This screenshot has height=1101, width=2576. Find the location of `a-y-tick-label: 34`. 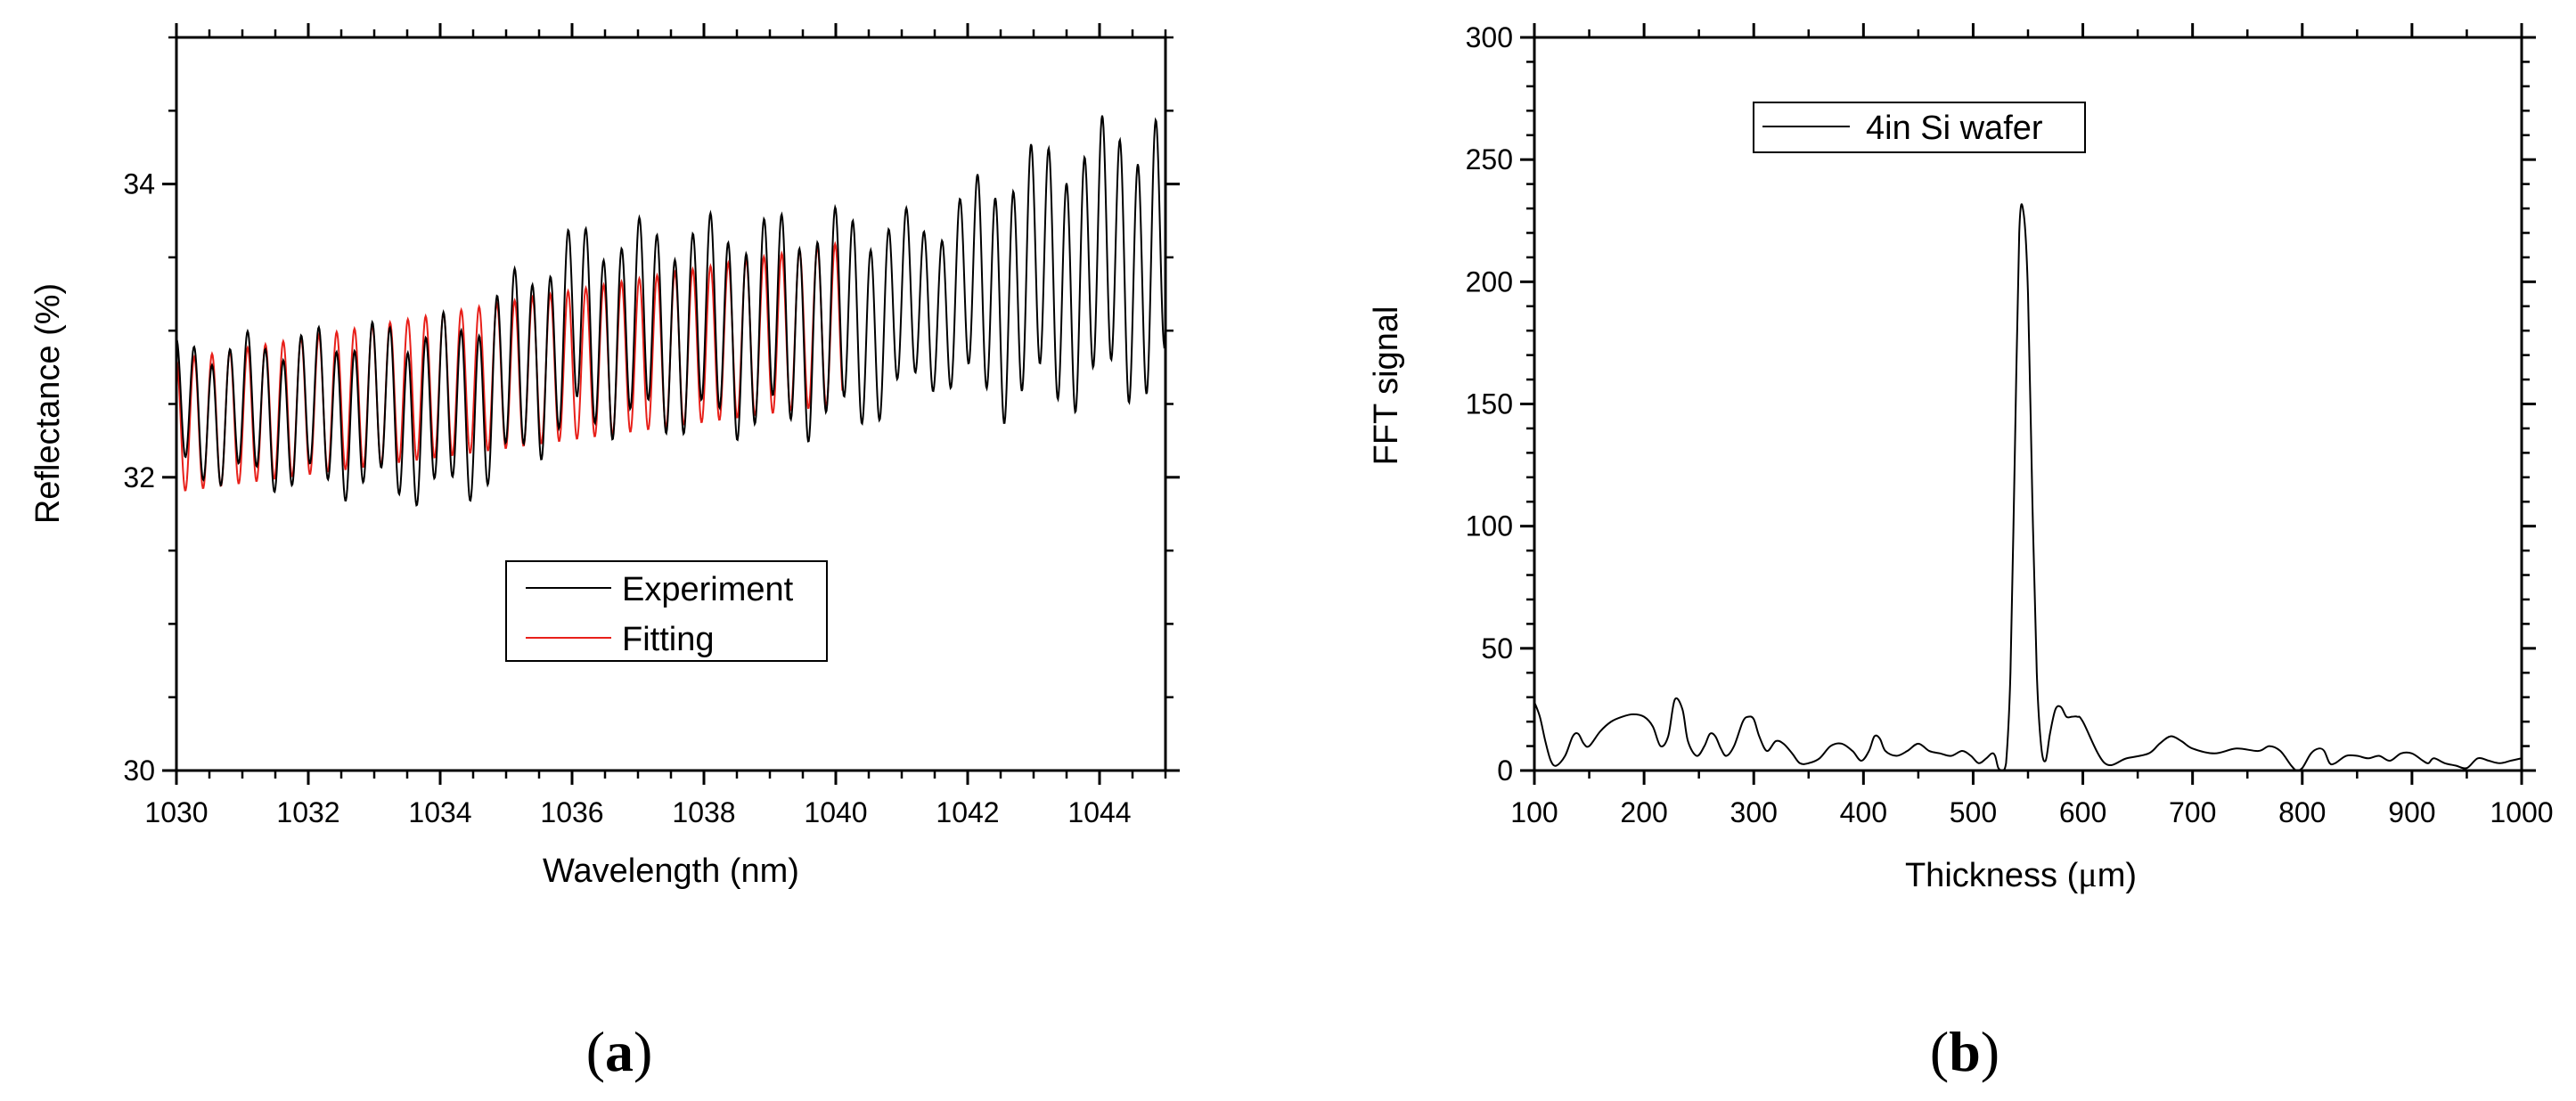

a-y-tick-label: 34 is located at coordinates (139, 184).